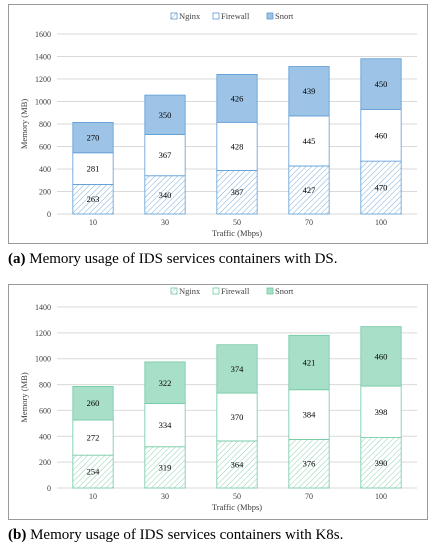 This screenshot has height=550, width=437. Describe the element at coordinates (17, 259) in the screenshot. I see `caption-a-label: (a)` at that location.